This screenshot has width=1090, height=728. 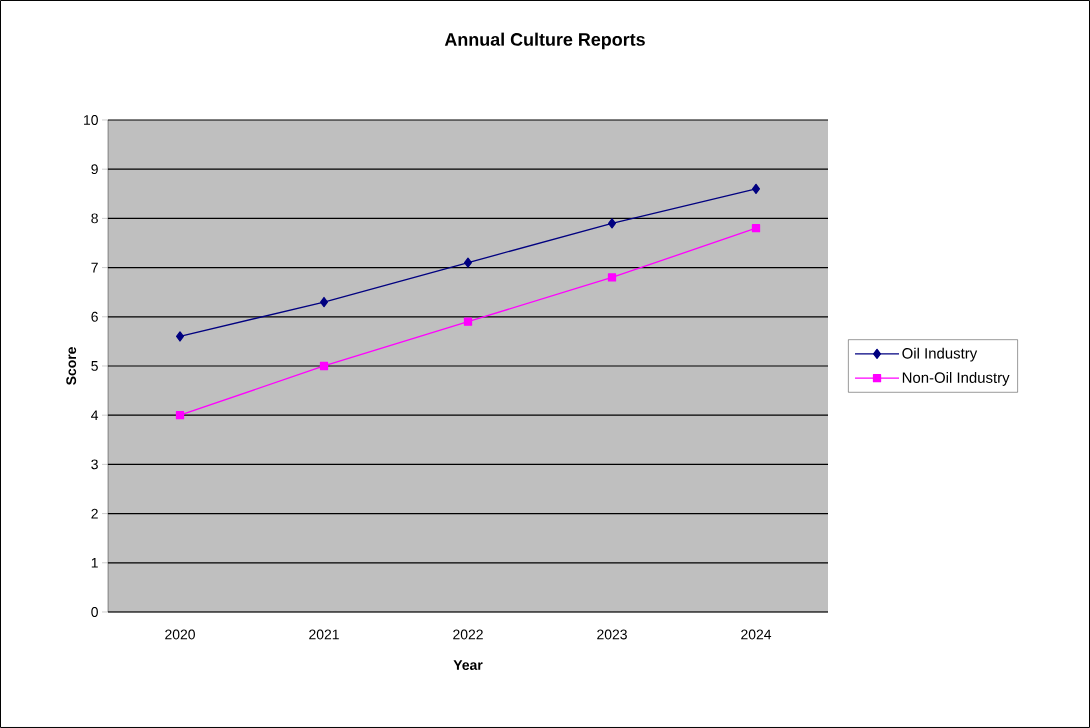 What do you see at coordinates (94, 169) in the screenshot?
I see `y-tick-label: 9` at bounding box center [94, 169].